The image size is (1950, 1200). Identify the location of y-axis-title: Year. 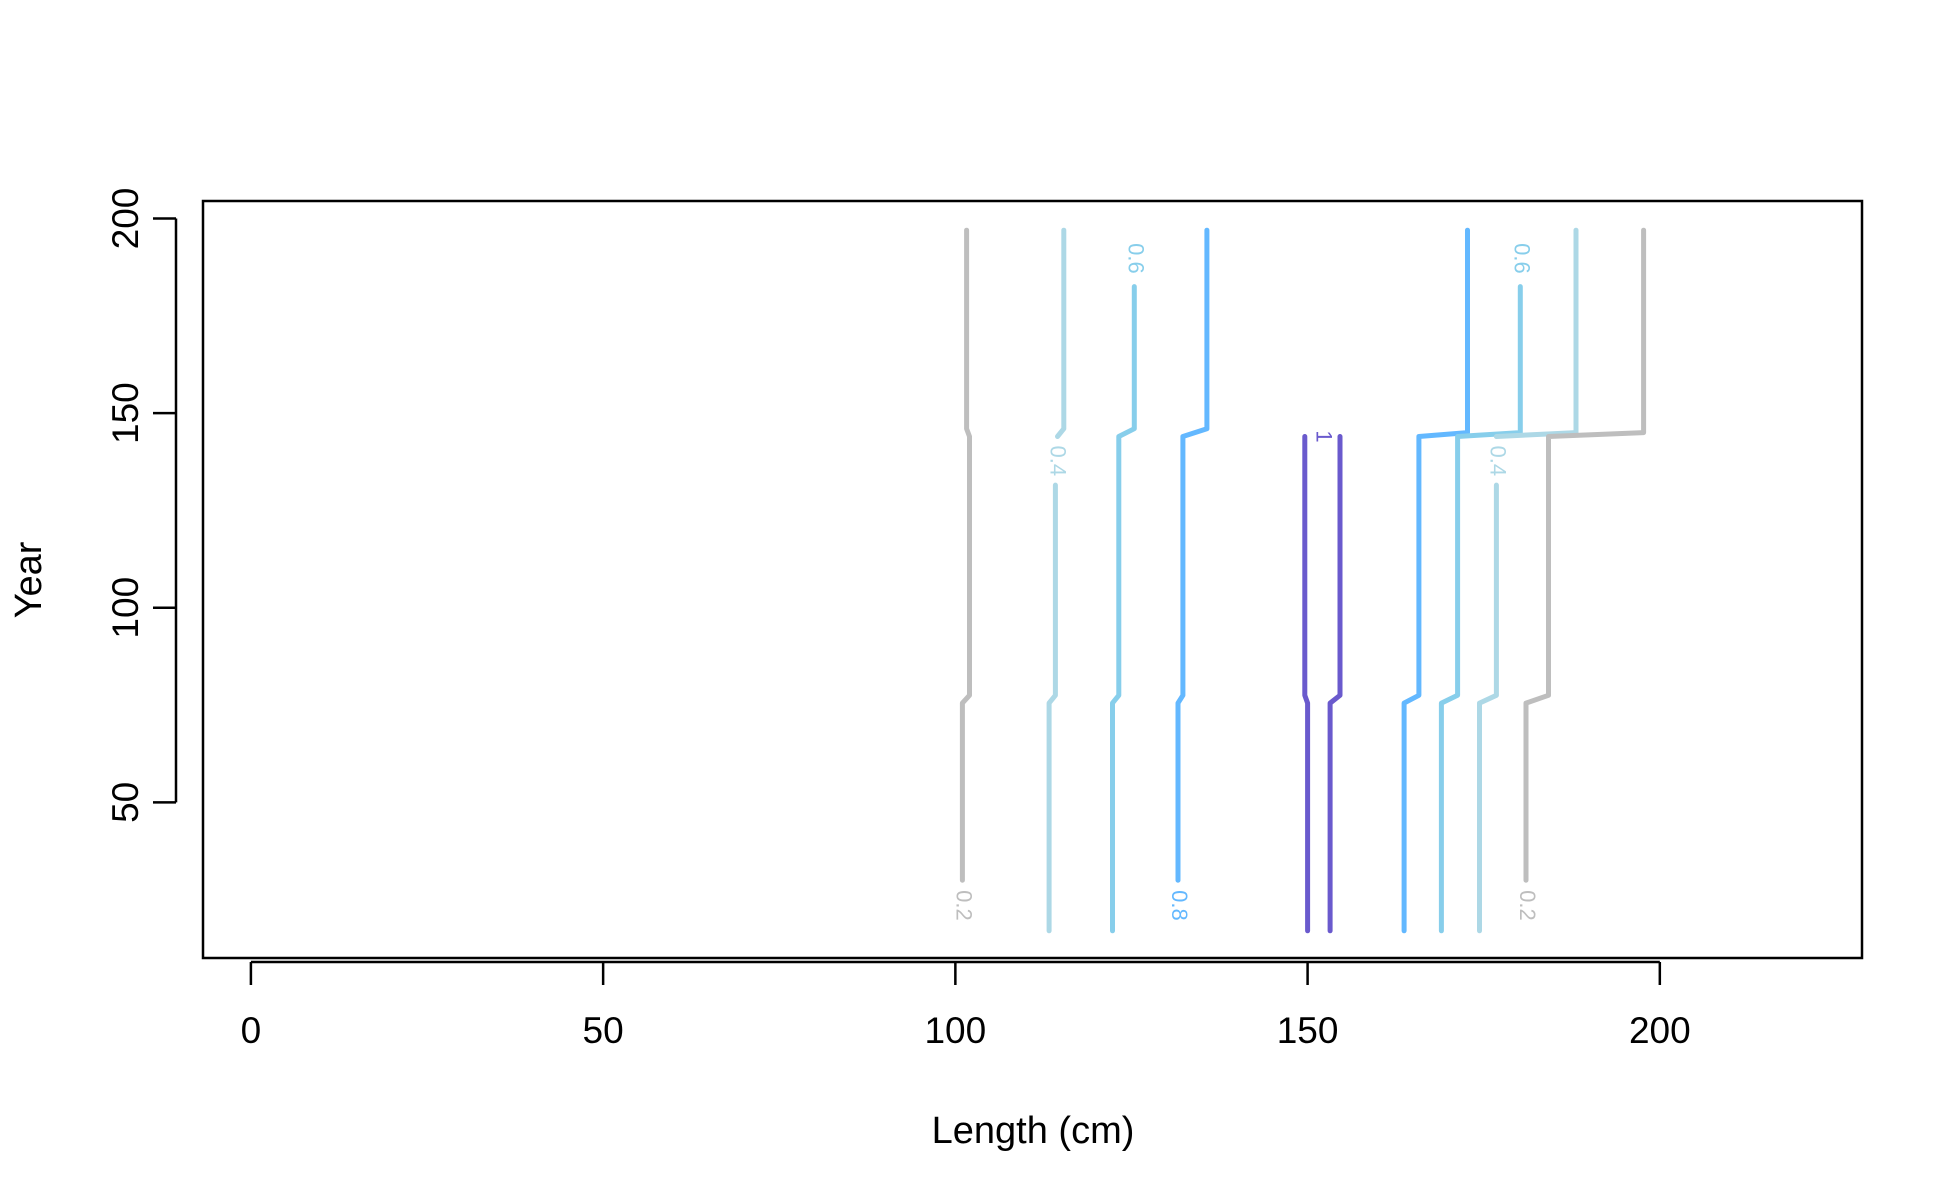
(29, 579).